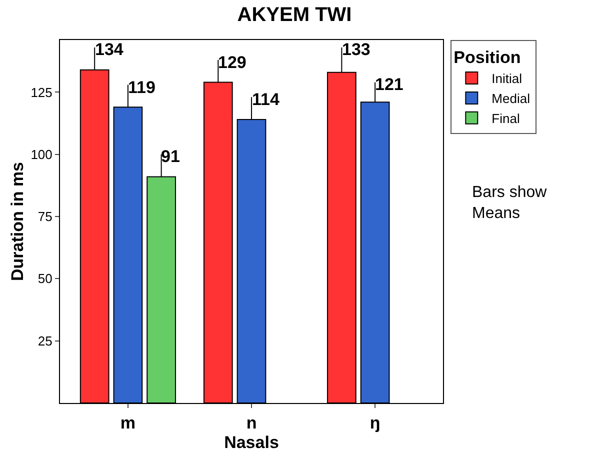 The width and height of the screenshot is (589, 461). Describe the element at coordinates (45, 340) in the screenshot. I see `y-tick-label: 25` at that location.